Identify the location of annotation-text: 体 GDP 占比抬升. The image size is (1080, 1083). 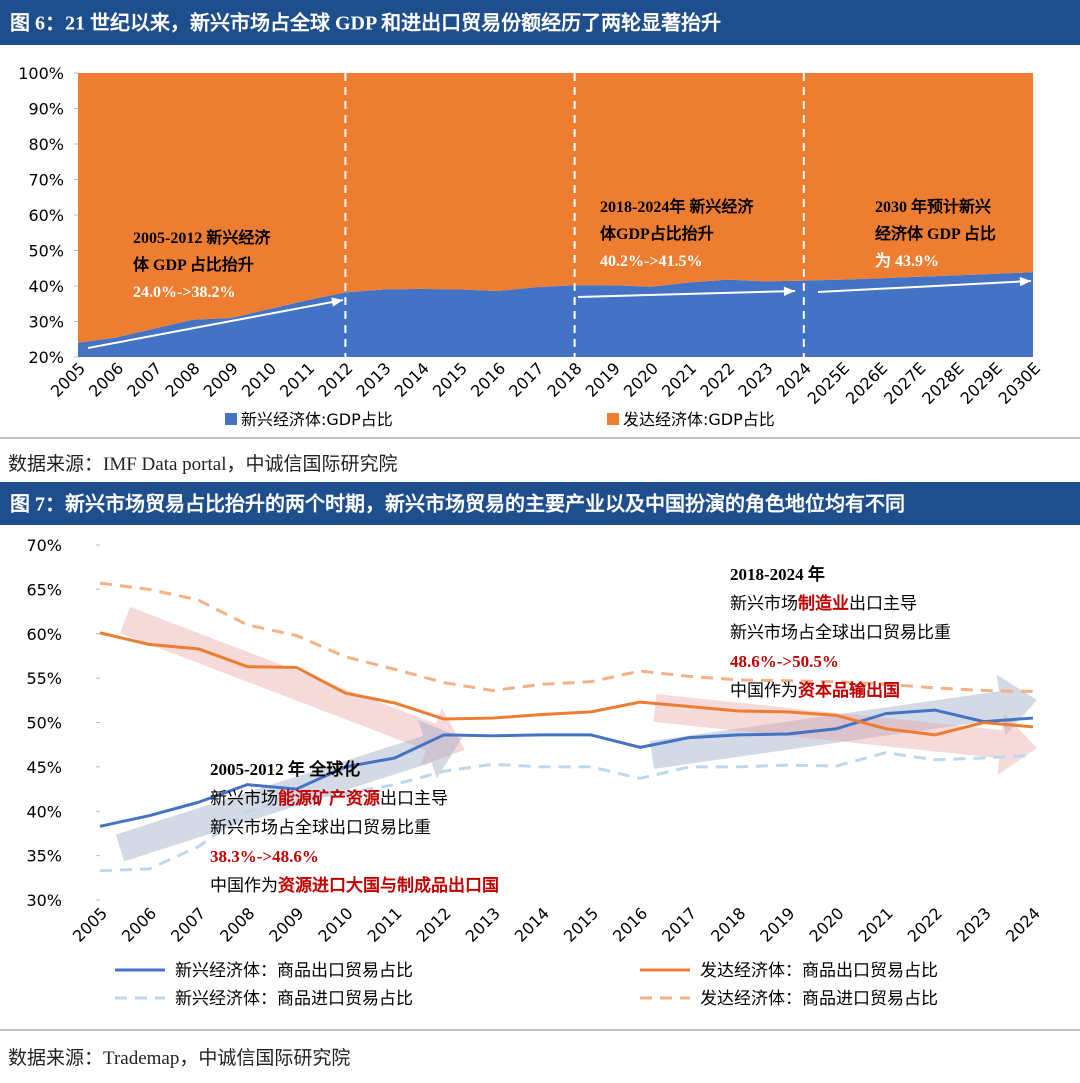
(193, 264).